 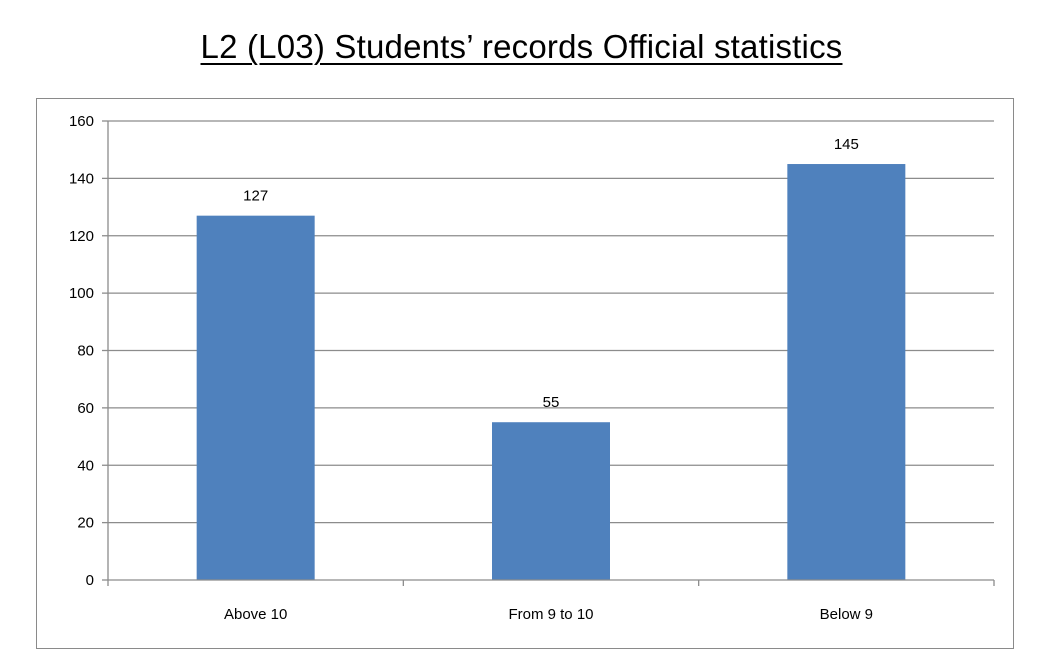 What do you see at coordinates (85, 408) in the screenshot?
I see `y-tick-label: 60` at bounding box center [85, 408].